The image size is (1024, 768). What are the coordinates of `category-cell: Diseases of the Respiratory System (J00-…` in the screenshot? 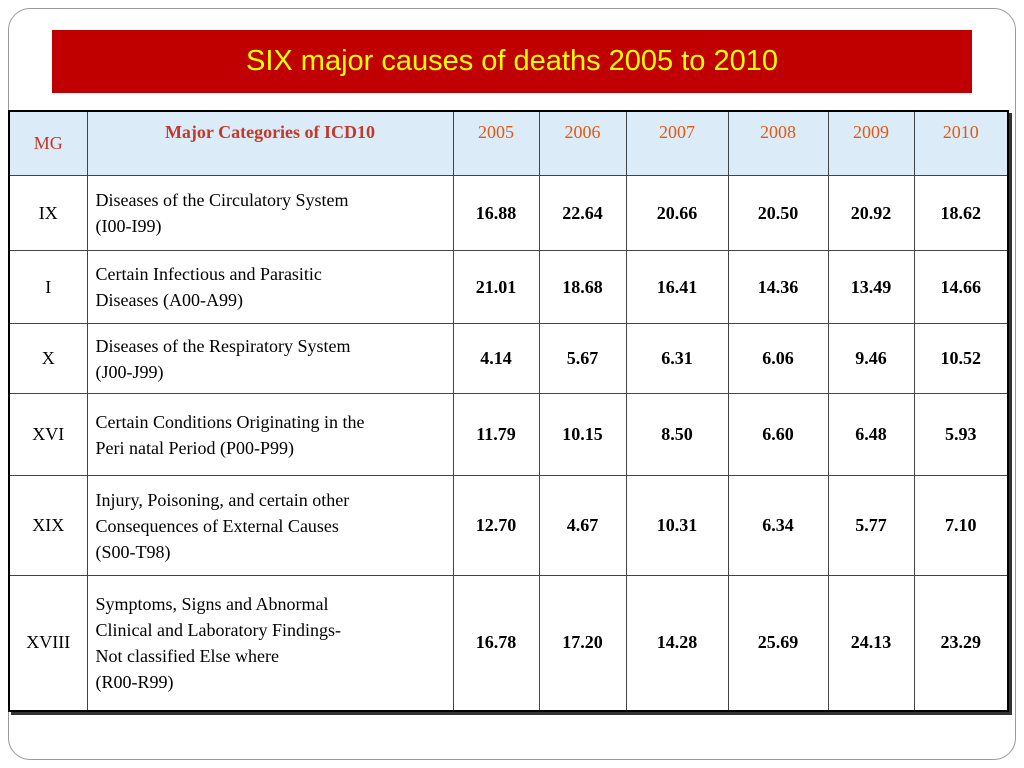 It's located at (270, 358).